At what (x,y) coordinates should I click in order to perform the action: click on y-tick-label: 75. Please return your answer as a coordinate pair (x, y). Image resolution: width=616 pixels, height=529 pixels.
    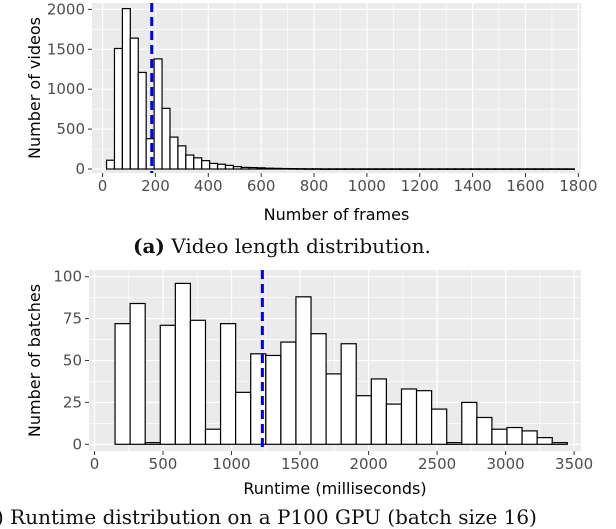
    Looking at the image, I should click on (72, 319).